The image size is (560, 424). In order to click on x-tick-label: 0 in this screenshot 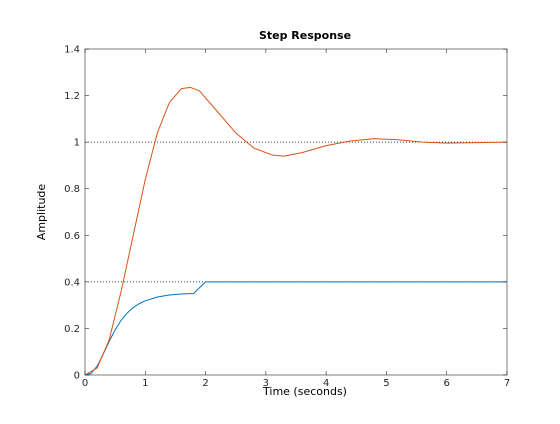, I will do `click(85, 383)`.